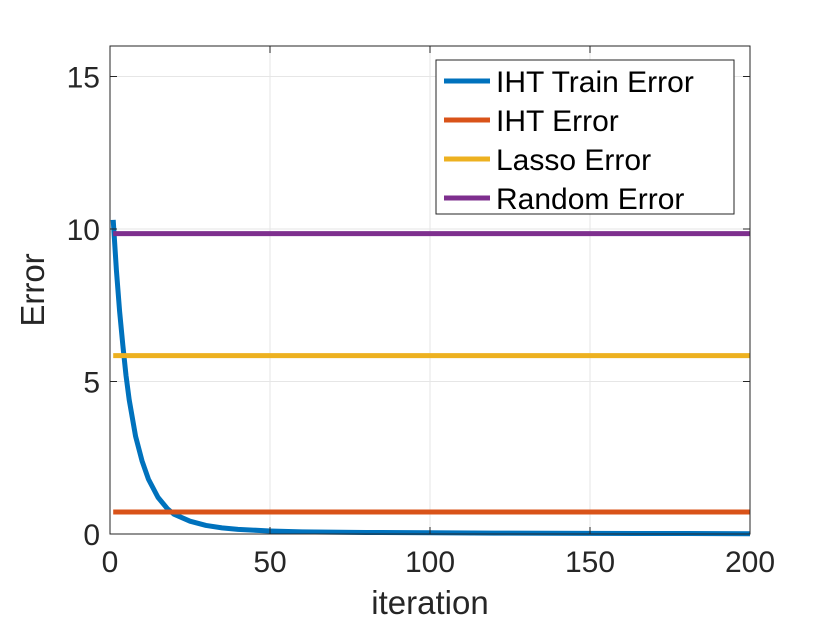 The width and height of the screenshot is (830, 623). I want to click on legend-label: Random Error, so click(590, 199).